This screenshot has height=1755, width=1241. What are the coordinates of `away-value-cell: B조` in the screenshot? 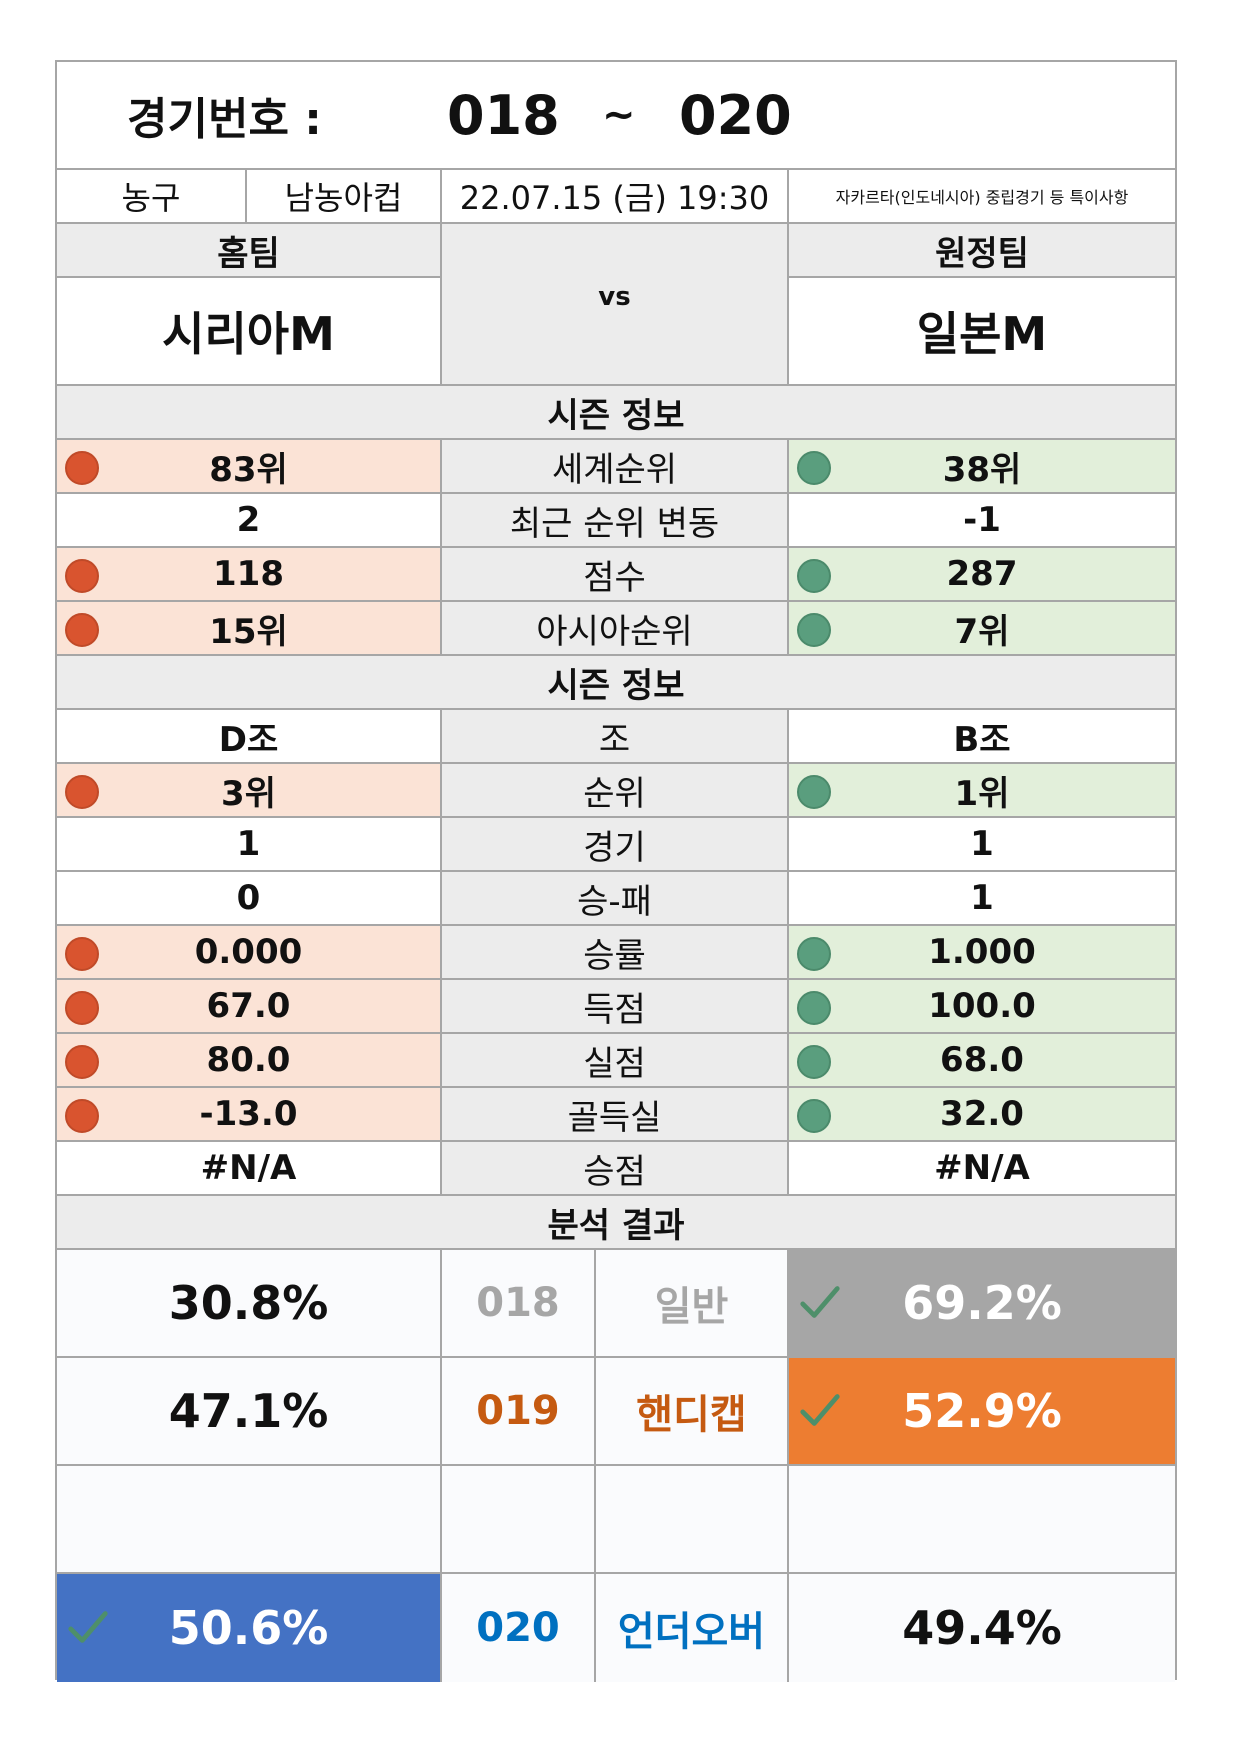 It's located at (982, 737).